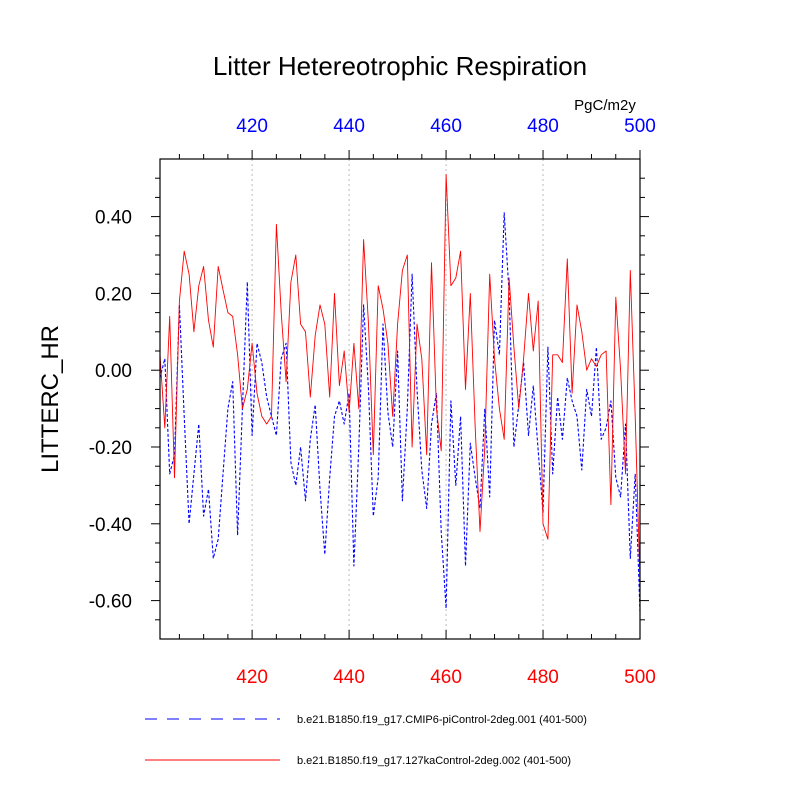  What do you see at coordinates (50, 399) in the screenshot?
I see `y-axis-label: LITTERC_HR` at bounding box center [50, 399].